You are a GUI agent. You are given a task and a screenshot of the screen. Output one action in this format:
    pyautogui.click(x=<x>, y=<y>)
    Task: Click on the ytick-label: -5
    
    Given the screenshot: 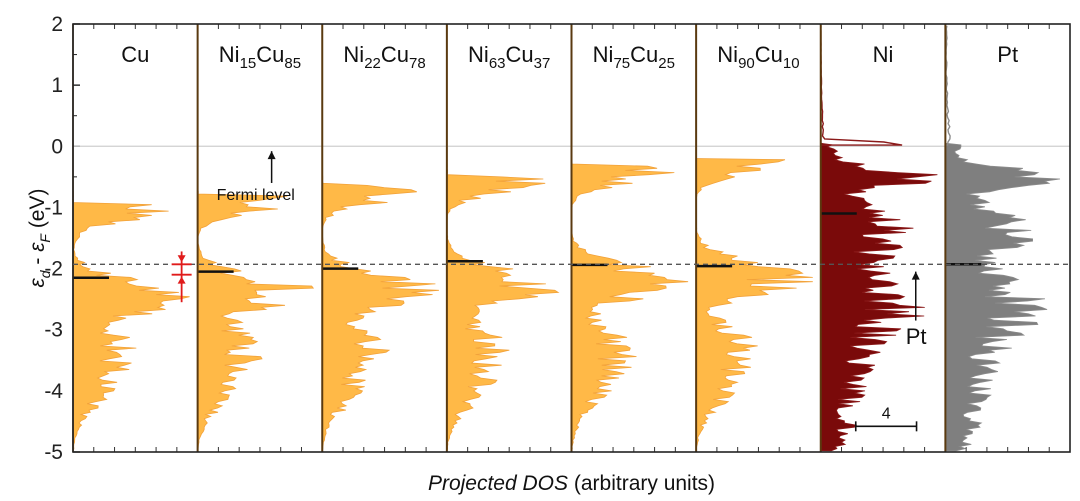 What is the action you would take?
    pyautogui.click(x=53, y=452)
    